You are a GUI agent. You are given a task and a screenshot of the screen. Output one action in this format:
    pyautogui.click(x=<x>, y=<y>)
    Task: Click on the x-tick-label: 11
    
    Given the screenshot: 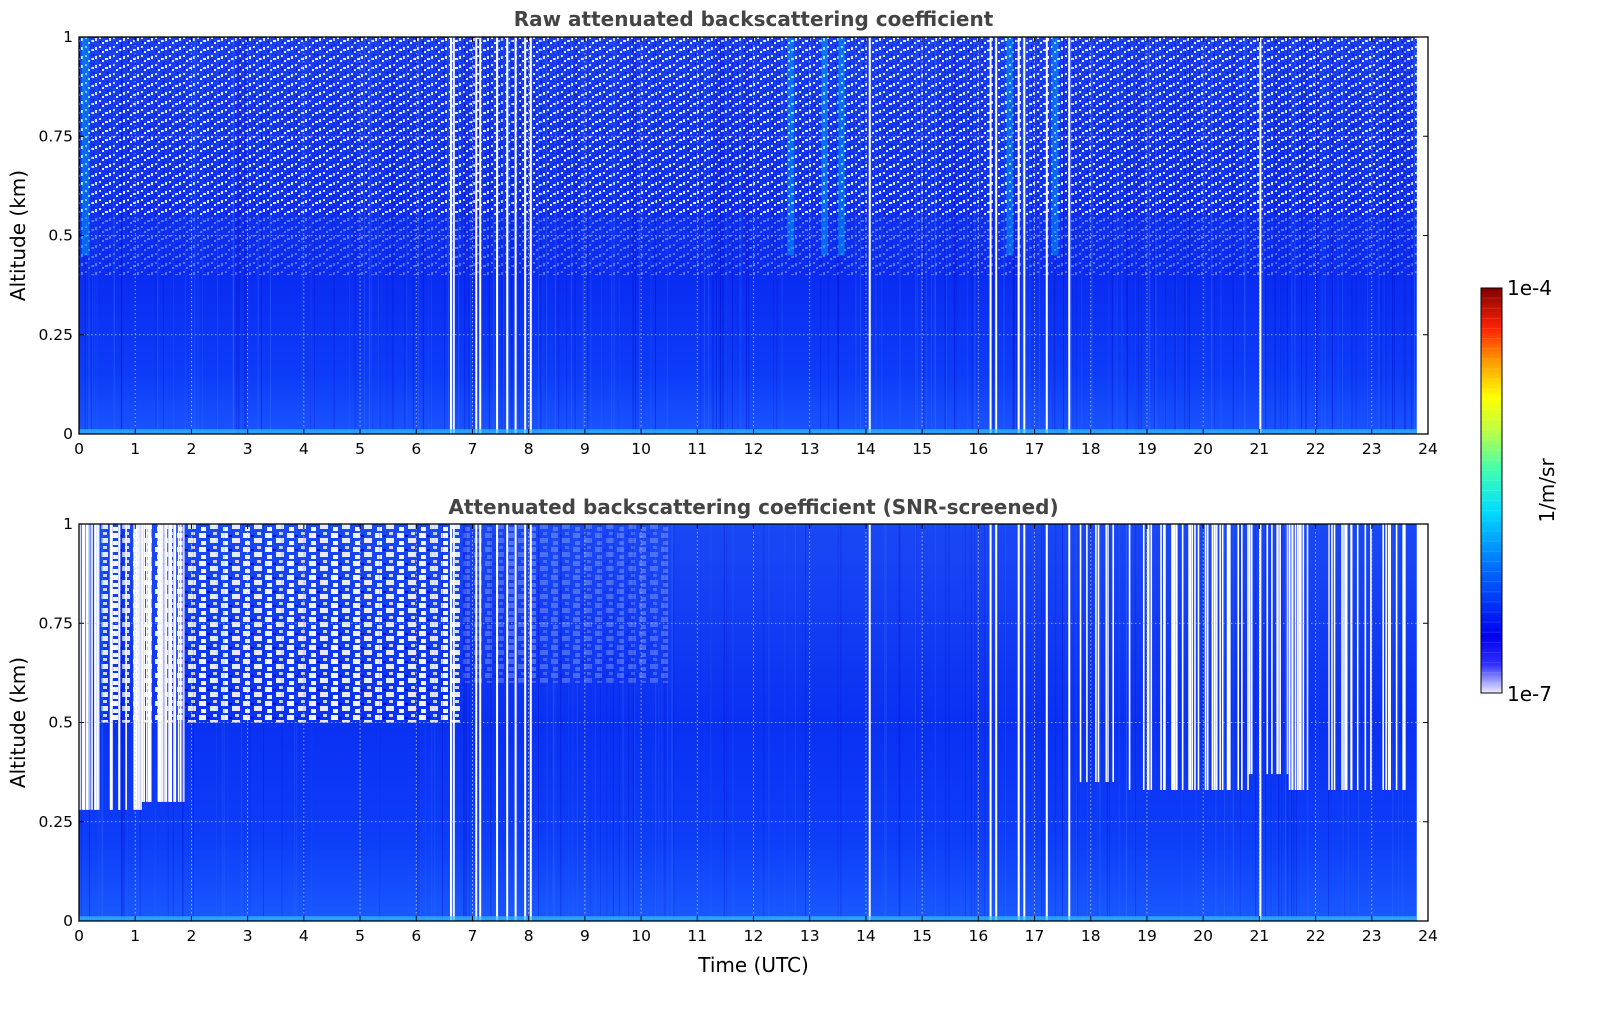 What is the action you would take?
    pyautogui.click(x=697, y=936)
    